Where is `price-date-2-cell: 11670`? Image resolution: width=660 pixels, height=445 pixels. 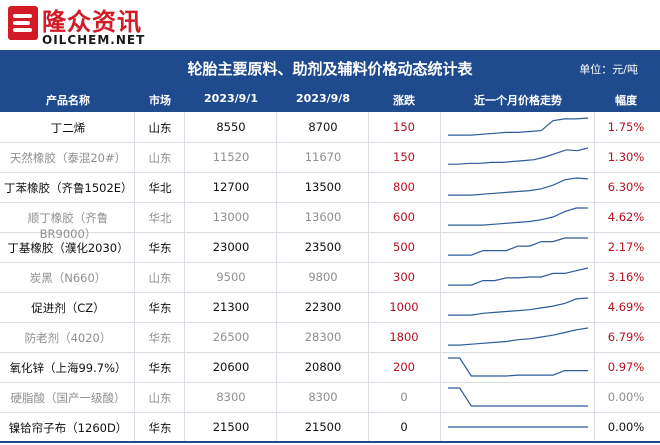
price-date-2-cell: 11670 is located at coordinates (323, 157).